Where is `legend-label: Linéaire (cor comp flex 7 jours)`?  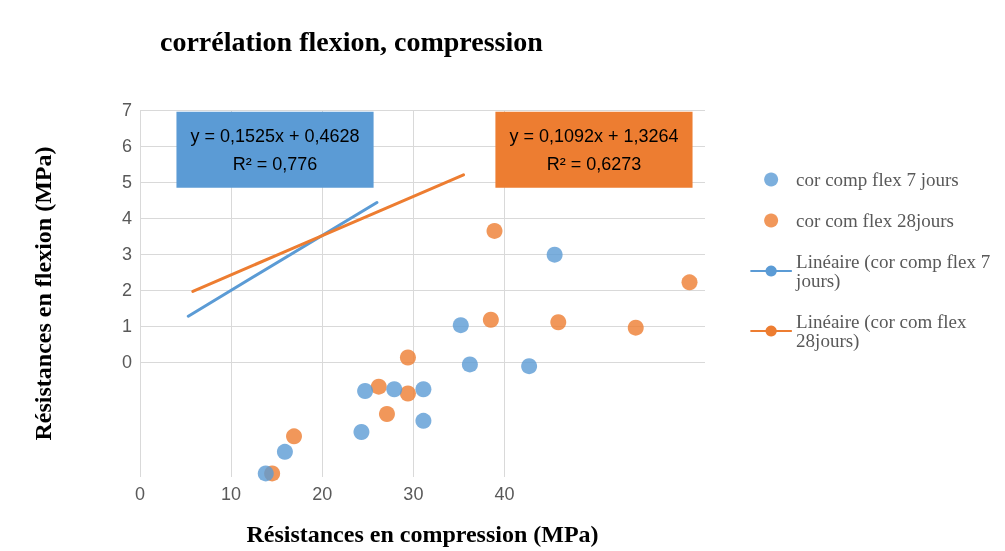
legend-label: Linéaire (cor comp flex 7 jours) is located at coordinates (895, 271).